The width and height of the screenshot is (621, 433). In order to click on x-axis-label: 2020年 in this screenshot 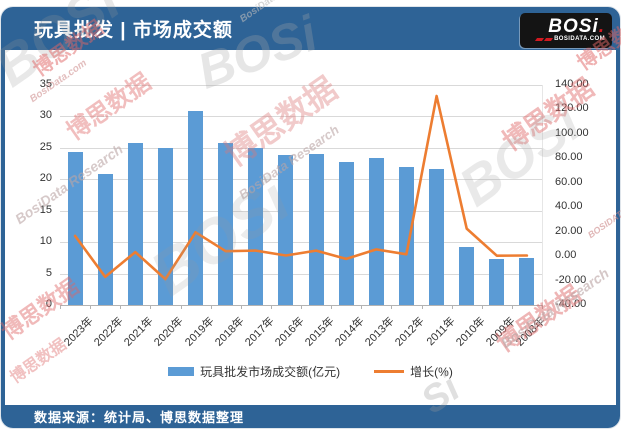, I will do `click(169, 332)`.